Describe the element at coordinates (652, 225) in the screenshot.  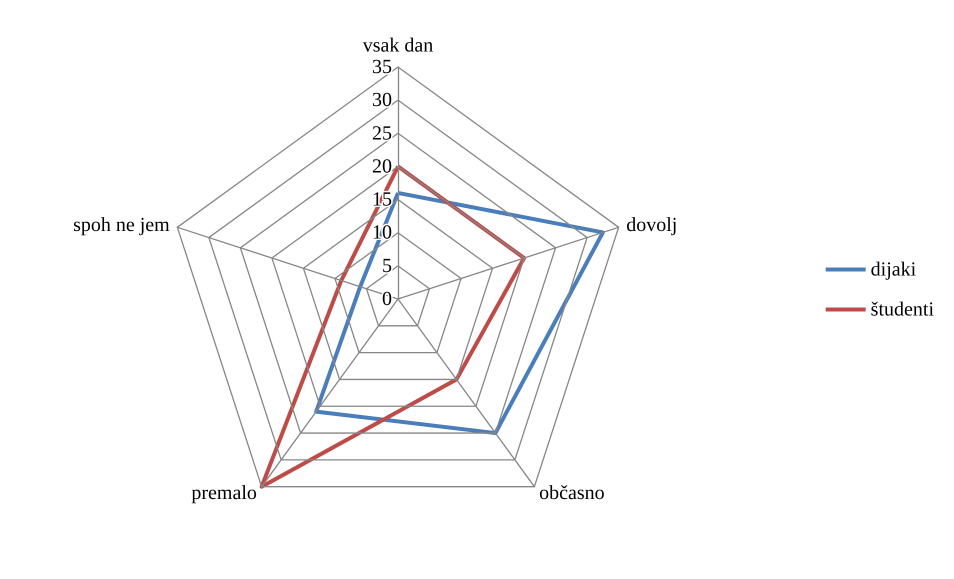
I see `spoke-label: dovolj` at that location.